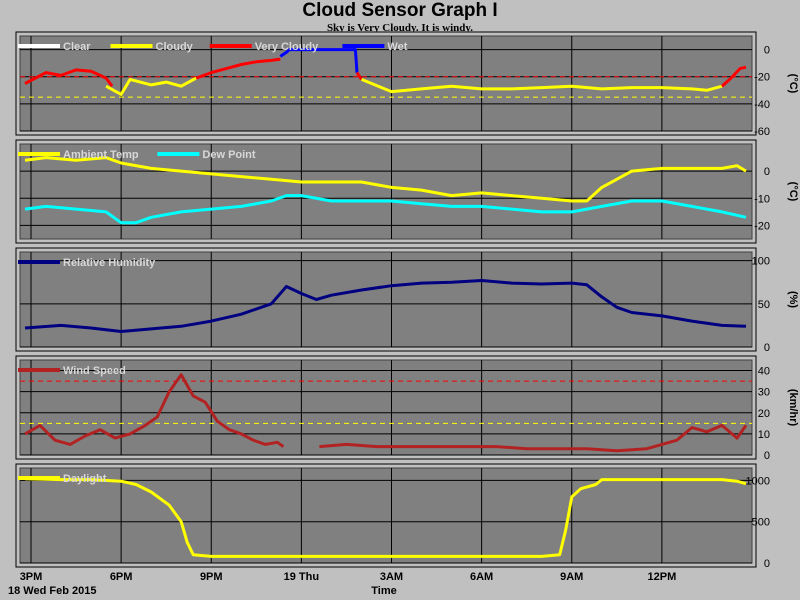  Describe the element at coordinates (385, 306) in the screenshot. I see `series-relative-humidity` at that location.